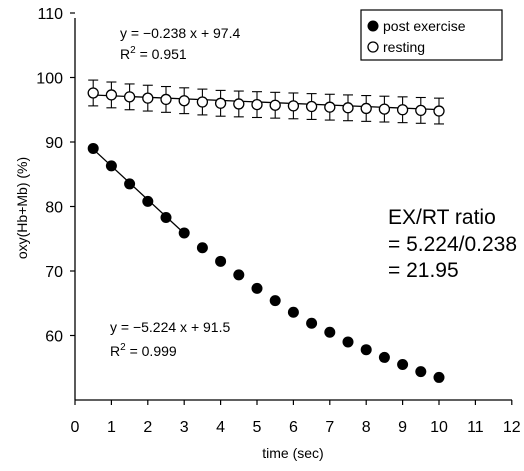 Image resolution: width=524 pixels, height=471 pixels. What do you see at coordinates (54, 337) in the screenshot?
I see `y-tick-label: 60` at bounding box center [54, 337].